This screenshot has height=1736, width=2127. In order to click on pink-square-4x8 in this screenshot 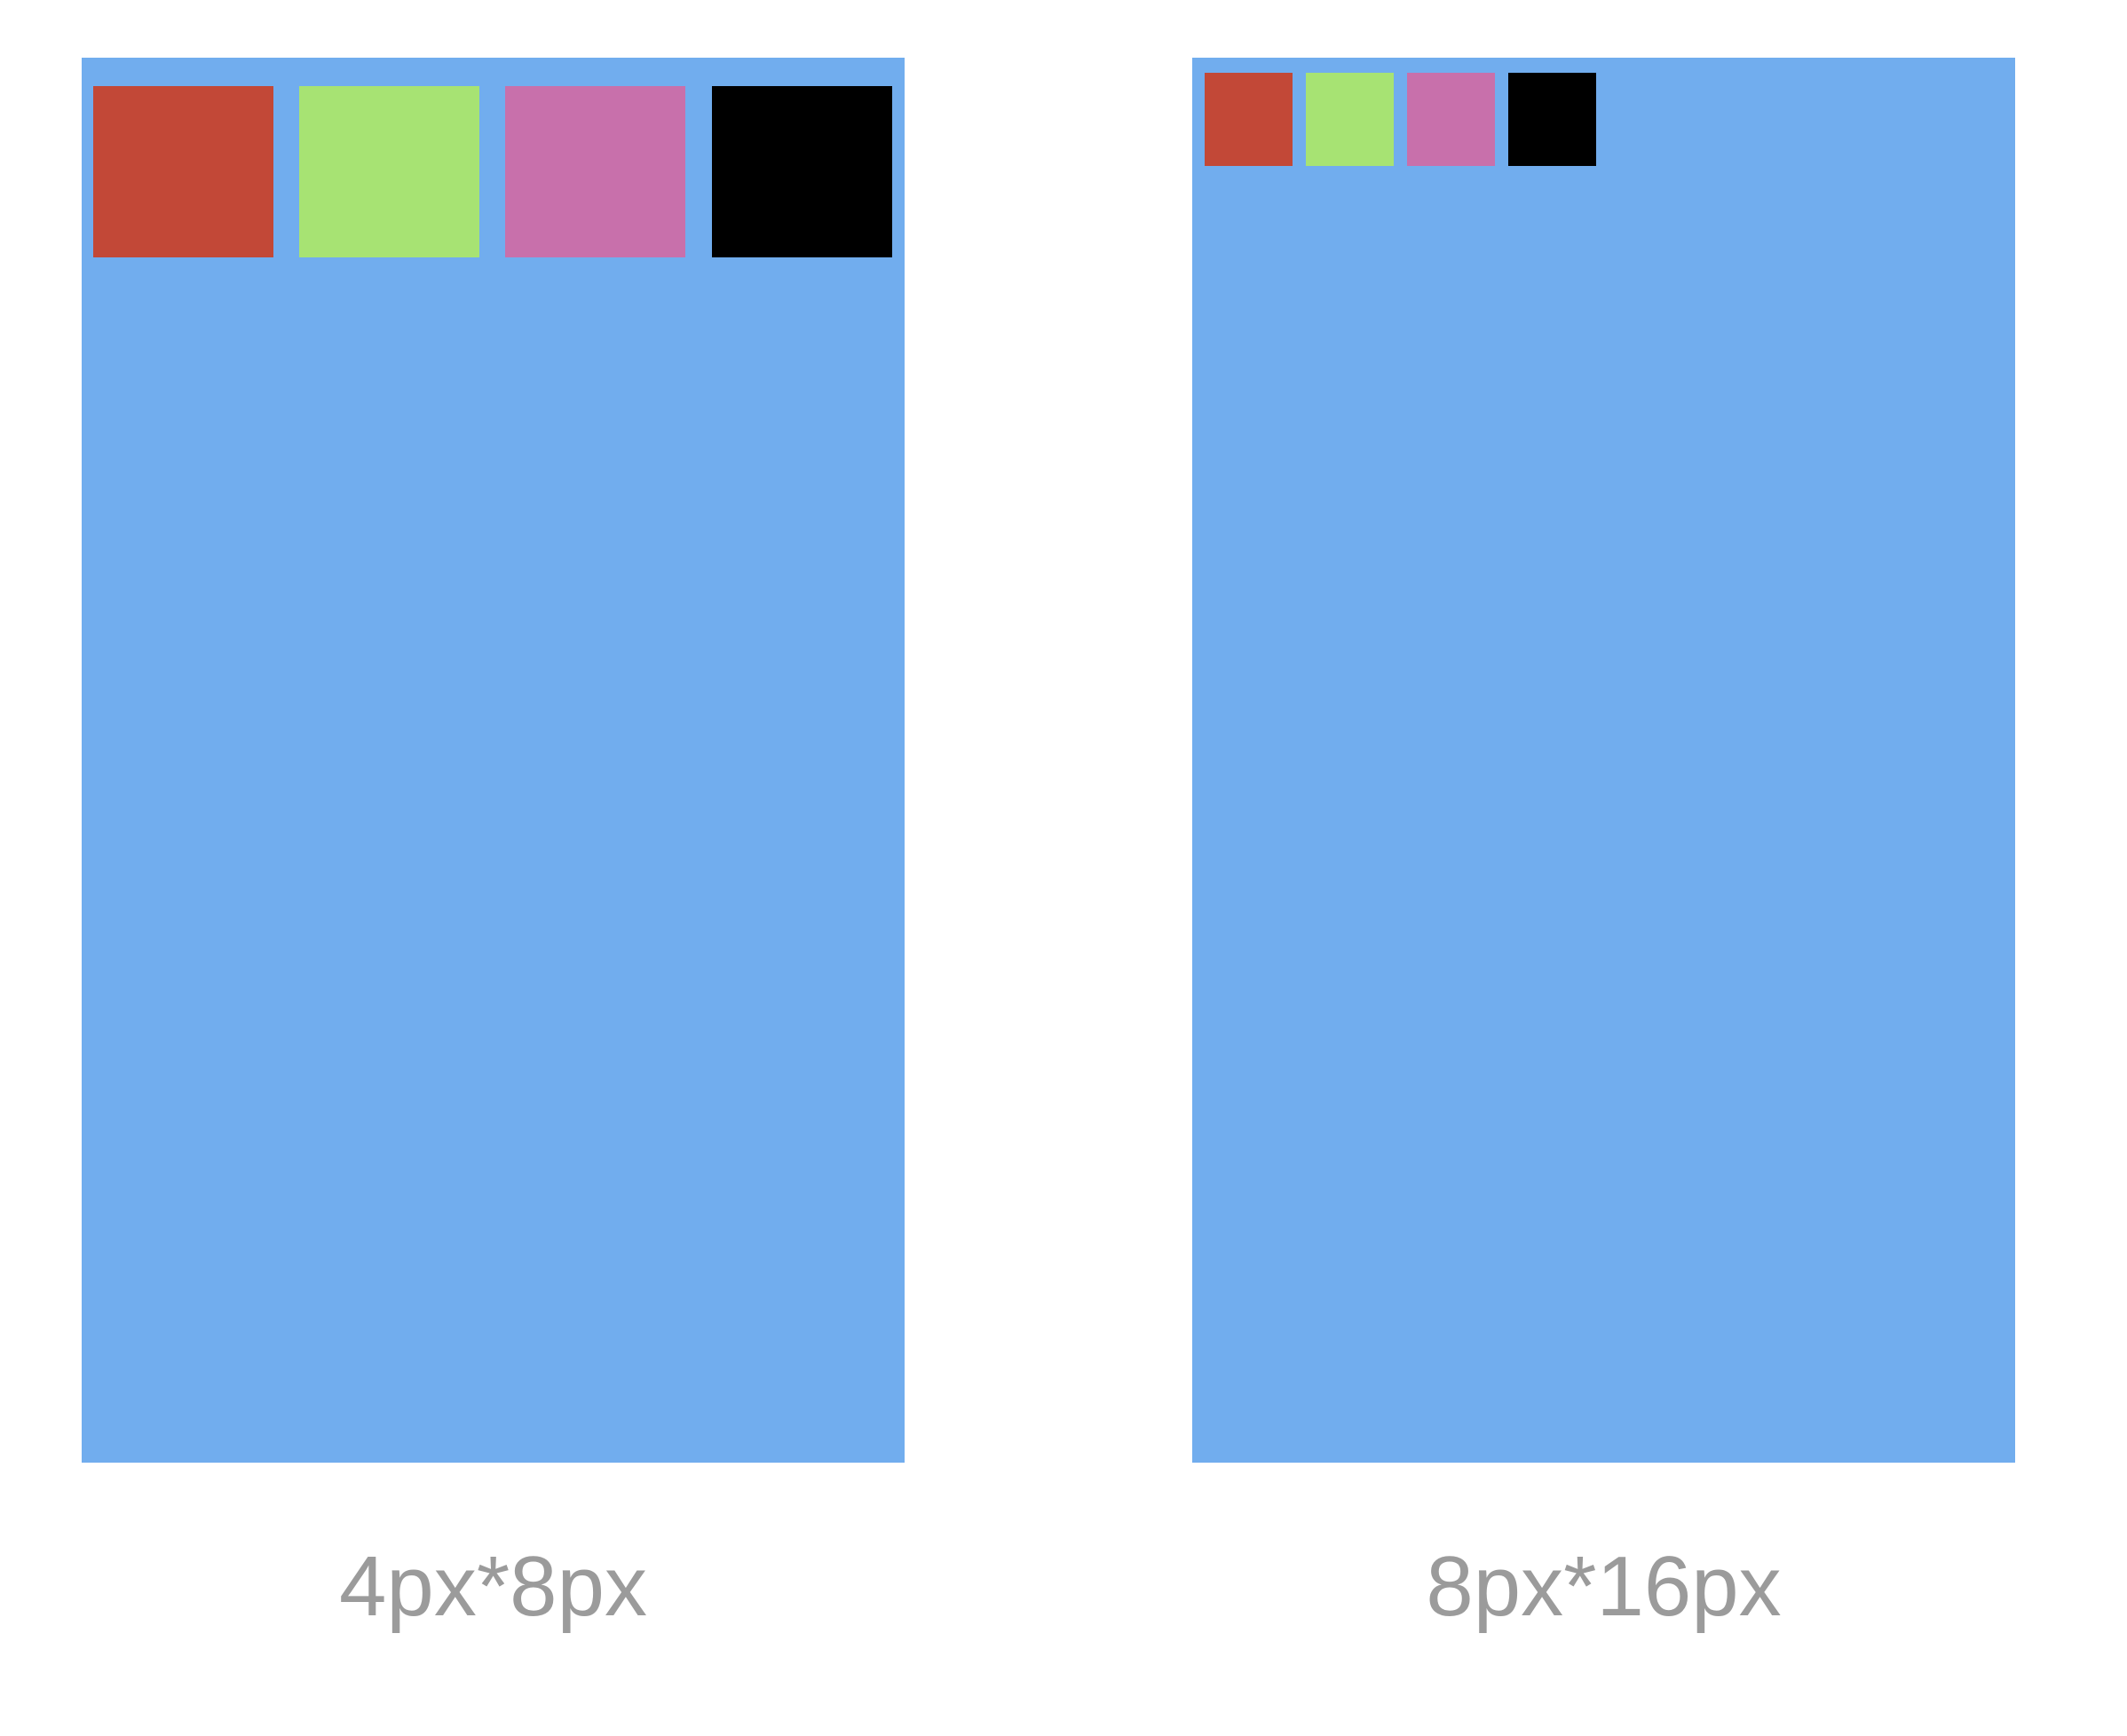, I will do `click(595, 171)`.